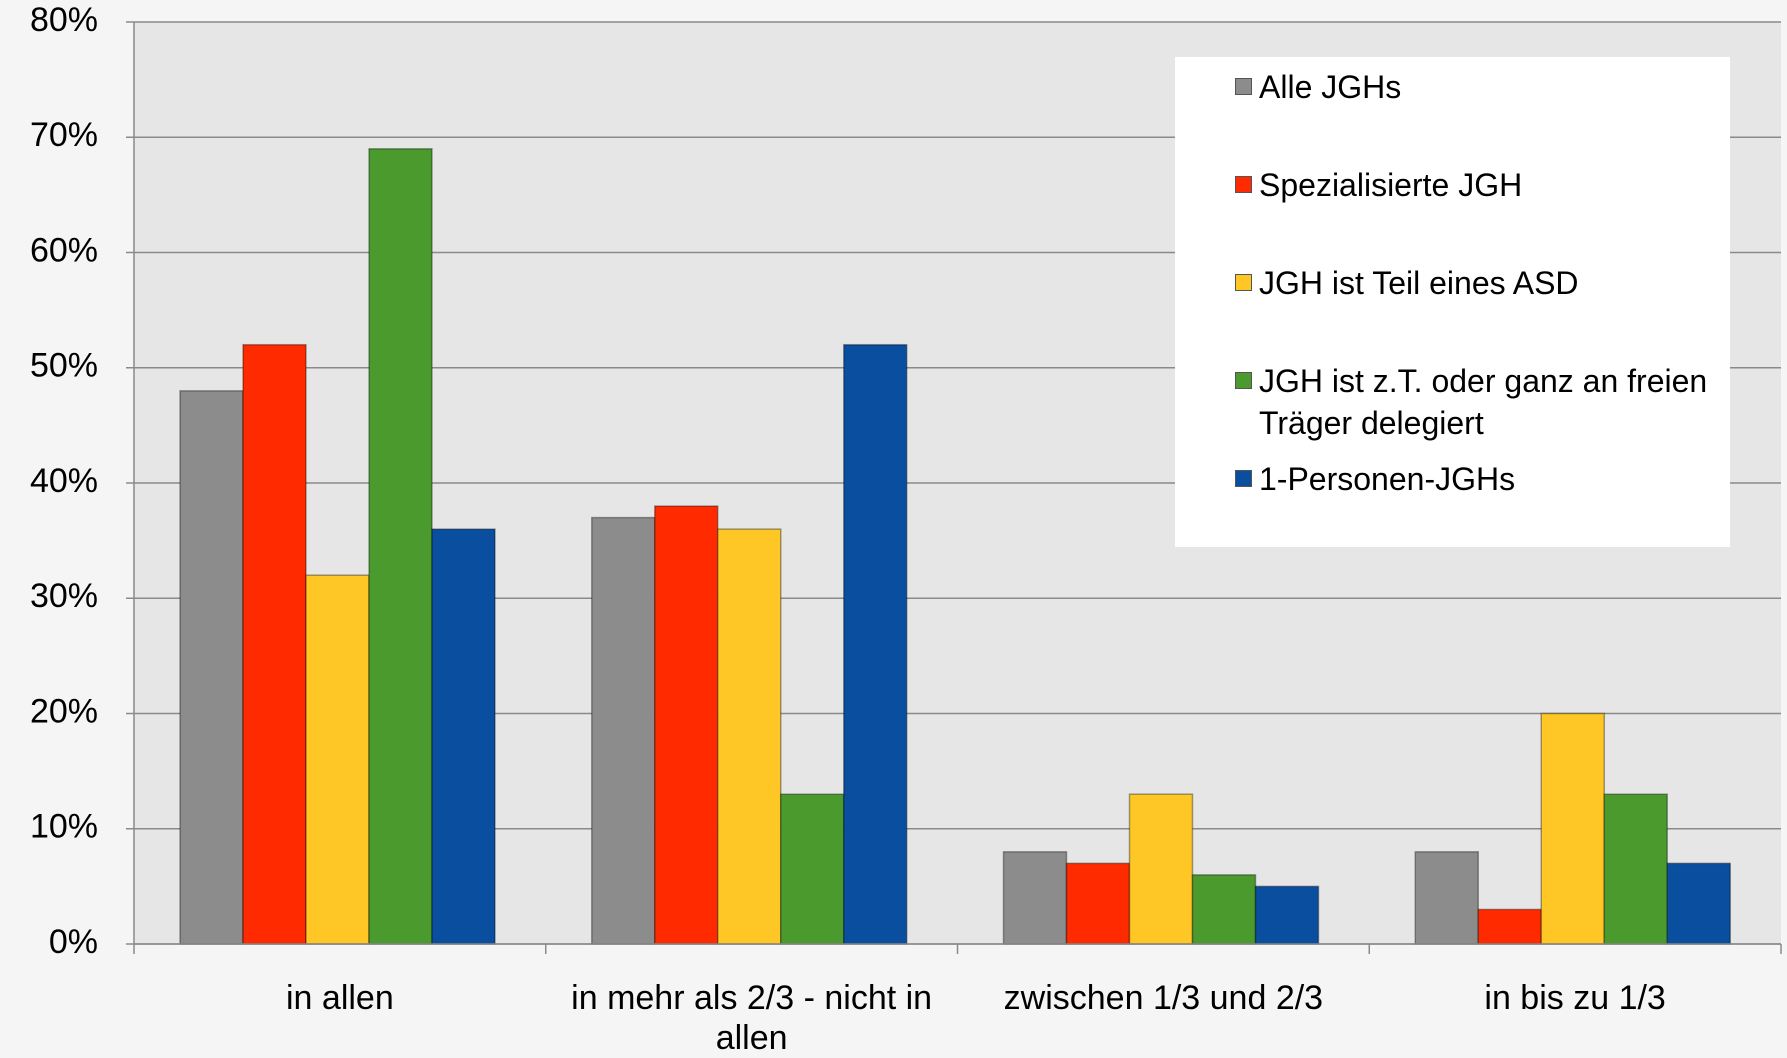 Image resolution: width=1787 pixels, height=1058 pixels. I want to click on y-tick-label: 20%, so click(64, 711).